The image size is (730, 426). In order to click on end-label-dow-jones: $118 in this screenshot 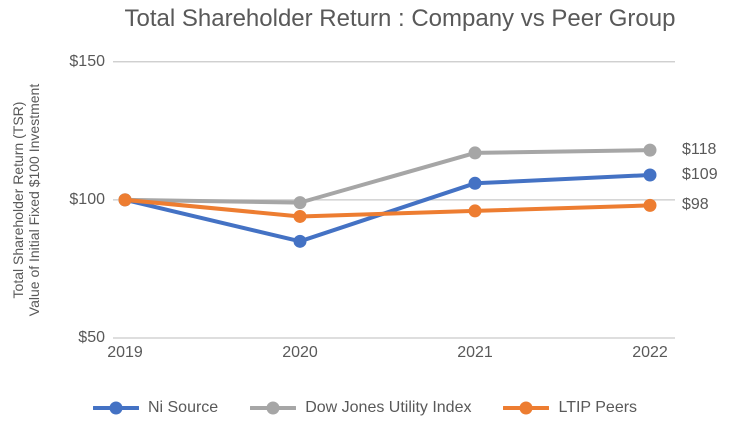, I will do `click(699, 149)`.